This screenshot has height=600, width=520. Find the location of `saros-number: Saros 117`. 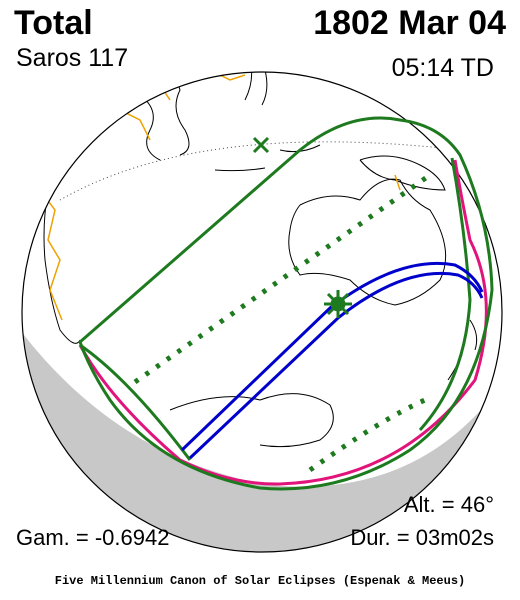

saros-number: Saros 117 is located at coordinates (72, 58).